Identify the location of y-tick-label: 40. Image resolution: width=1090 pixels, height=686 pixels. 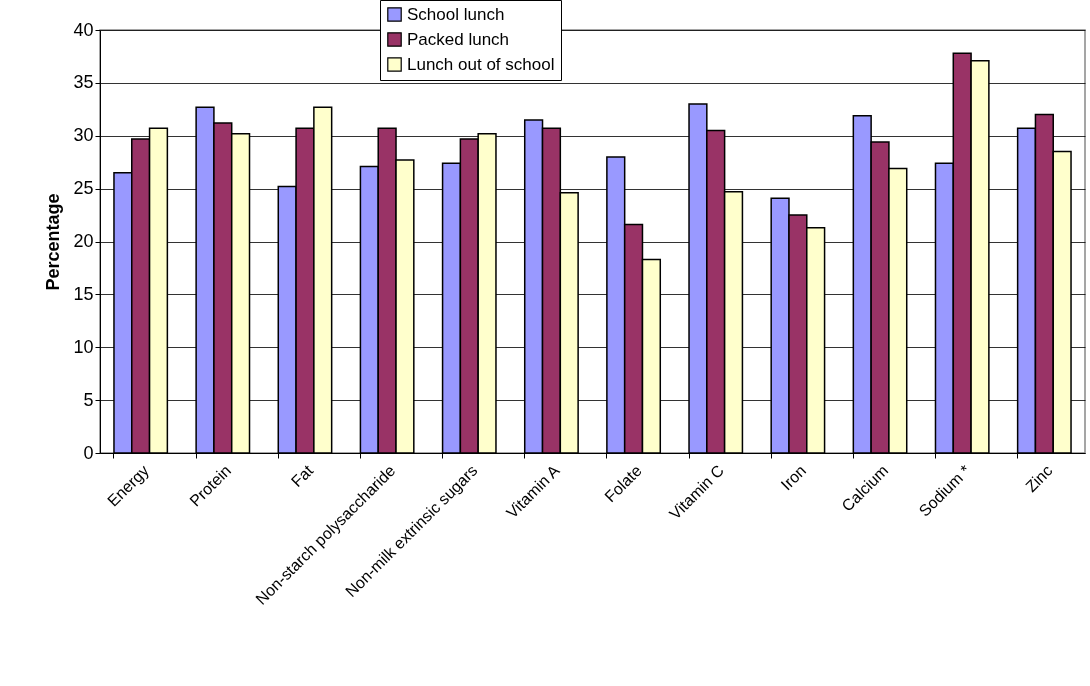
(83, 29).